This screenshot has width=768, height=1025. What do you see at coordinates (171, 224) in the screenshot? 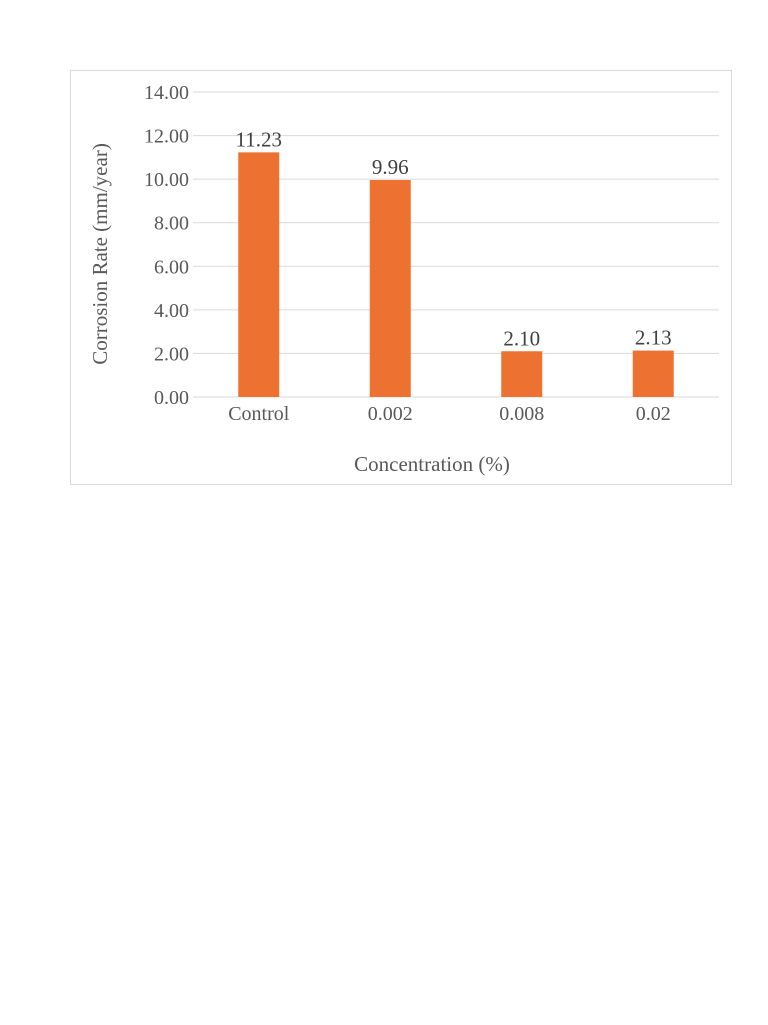
I see `y-tick-label: 8.00` at bounding box center [171, 224].